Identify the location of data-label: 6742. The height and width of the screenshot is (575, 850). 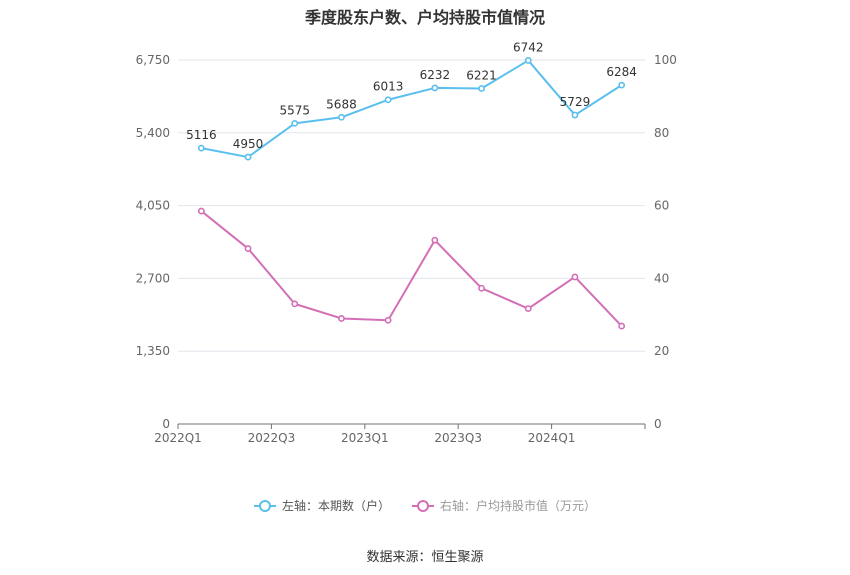
(528, 47).